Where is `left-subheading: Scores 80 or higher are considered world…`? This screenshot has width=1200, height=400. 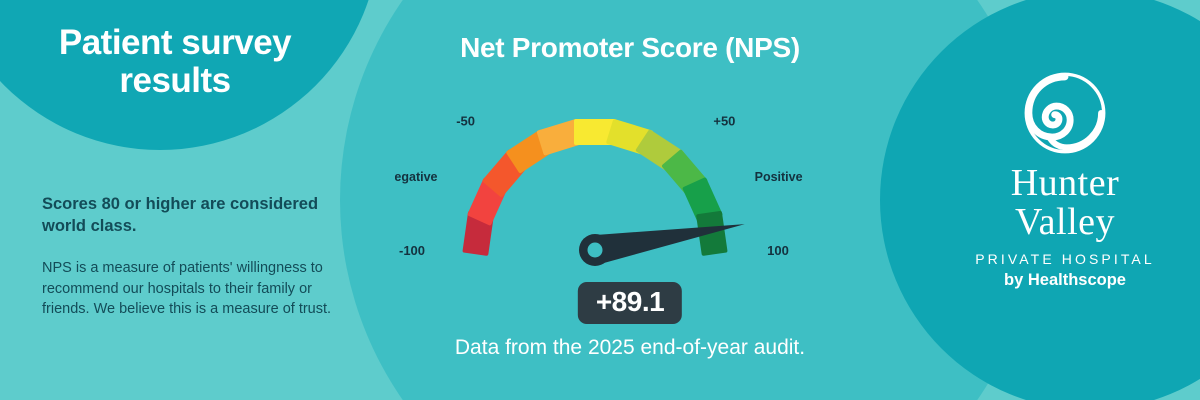
left-subheading: Scores 80 or higher are considered world… is located at coordinates (180, 215).